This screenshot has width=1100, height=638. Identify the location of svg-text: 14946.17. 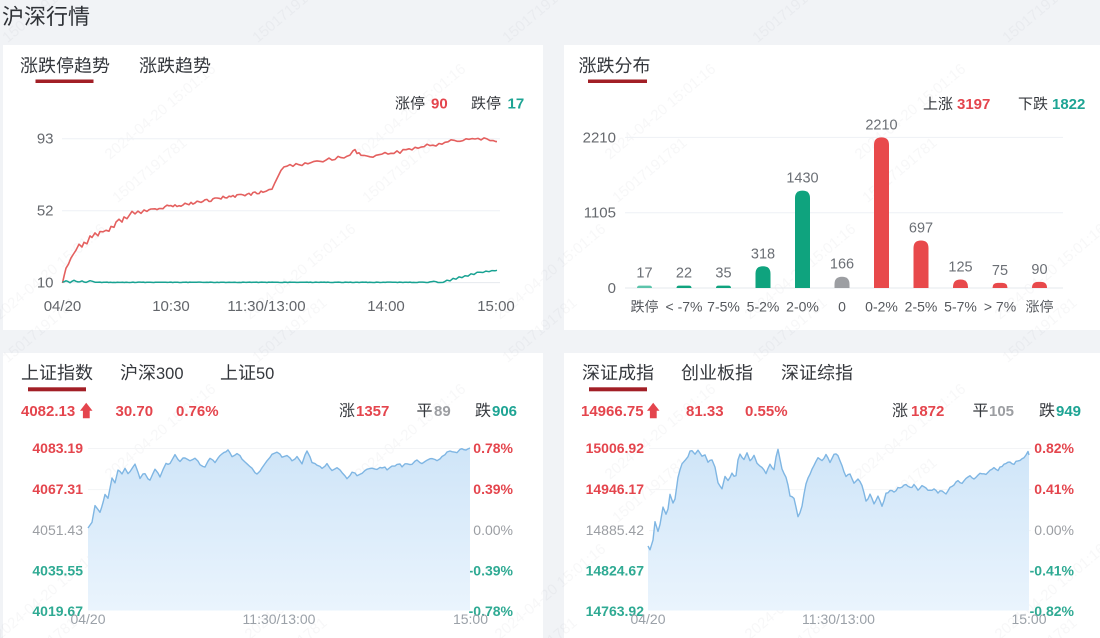
(615, 489).